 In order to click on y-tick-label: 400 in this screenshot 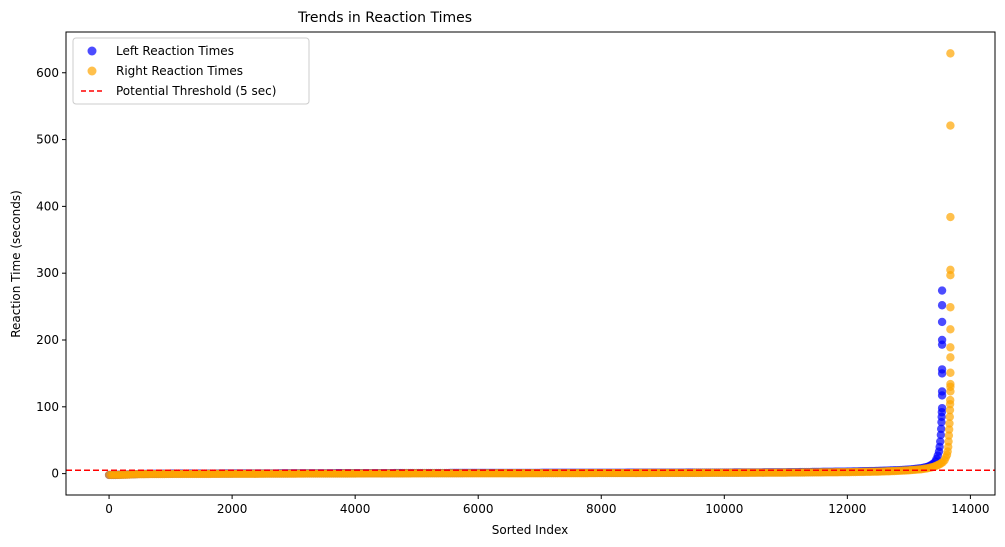, I will do `click(47, 206)`.